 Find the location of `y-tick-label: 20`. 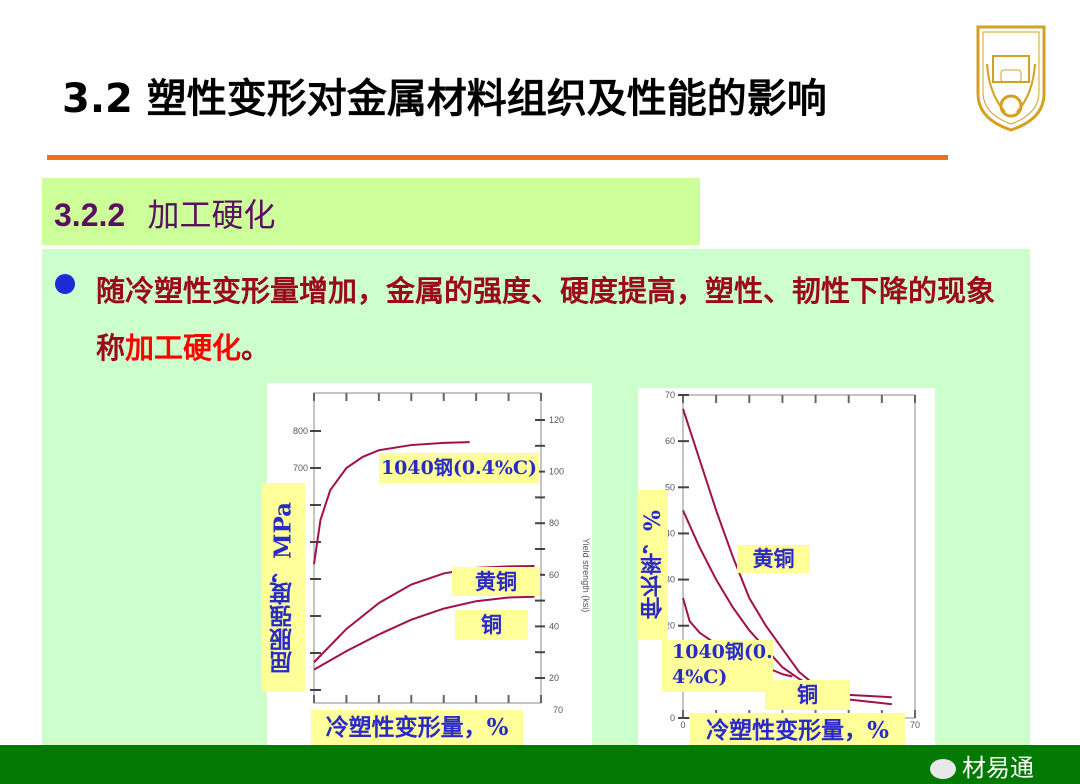

y-tick-label: 20 is located at coordinates (670, 626).